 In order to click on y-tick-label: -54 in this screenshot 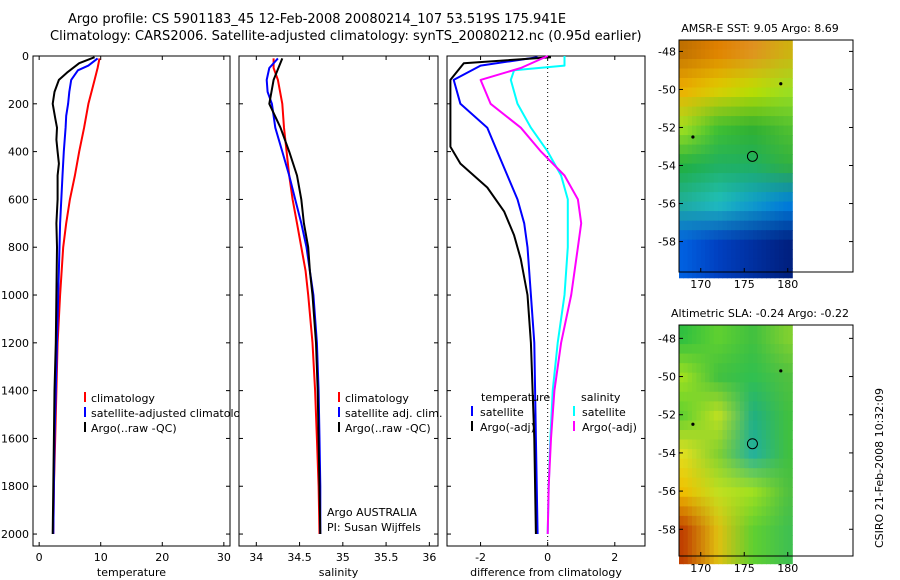, I will do `click(667, 453)`.